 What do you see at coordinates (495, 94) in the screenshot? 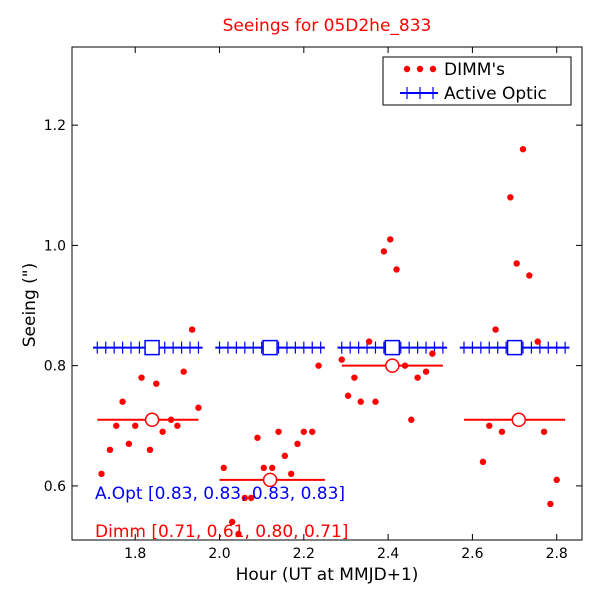
I see `legend-label-aopt: Active Optic` at bounding box center [495, 94].